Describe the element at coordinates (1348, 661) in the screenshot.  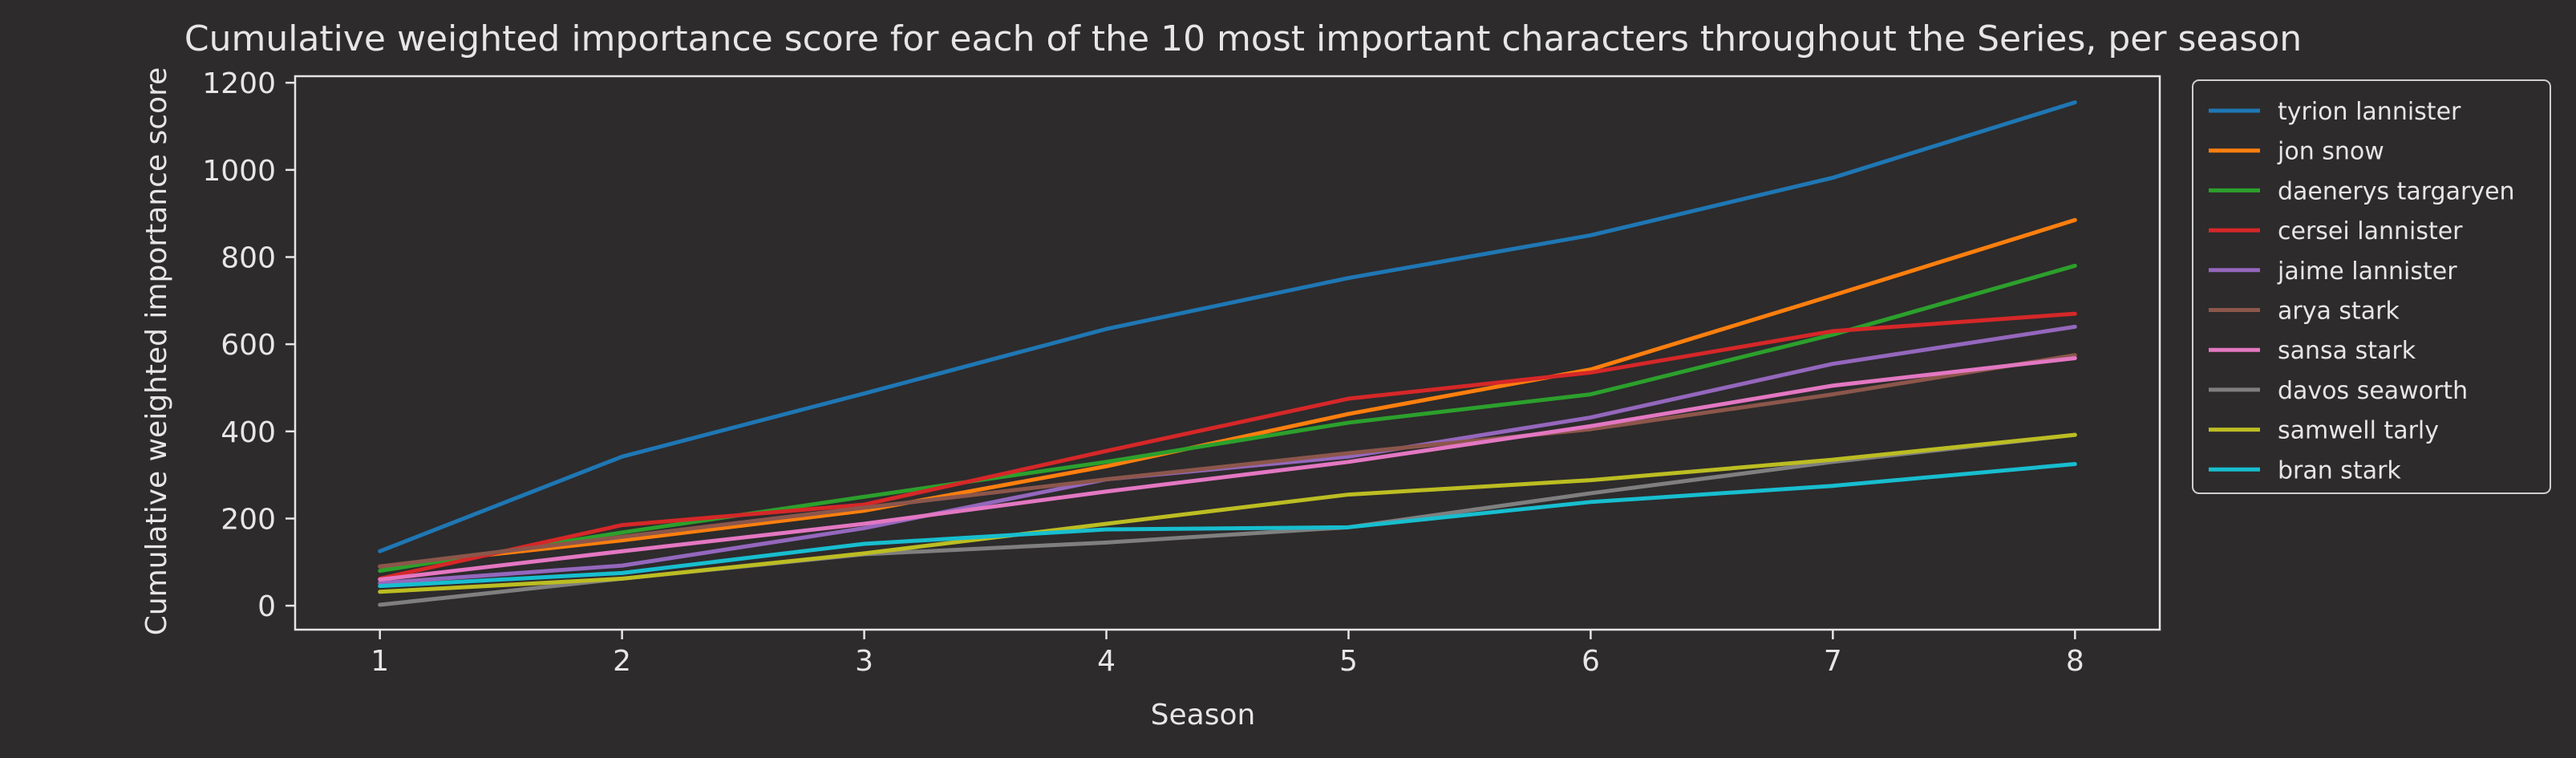
I see `x-tick-label: 5` at that location.